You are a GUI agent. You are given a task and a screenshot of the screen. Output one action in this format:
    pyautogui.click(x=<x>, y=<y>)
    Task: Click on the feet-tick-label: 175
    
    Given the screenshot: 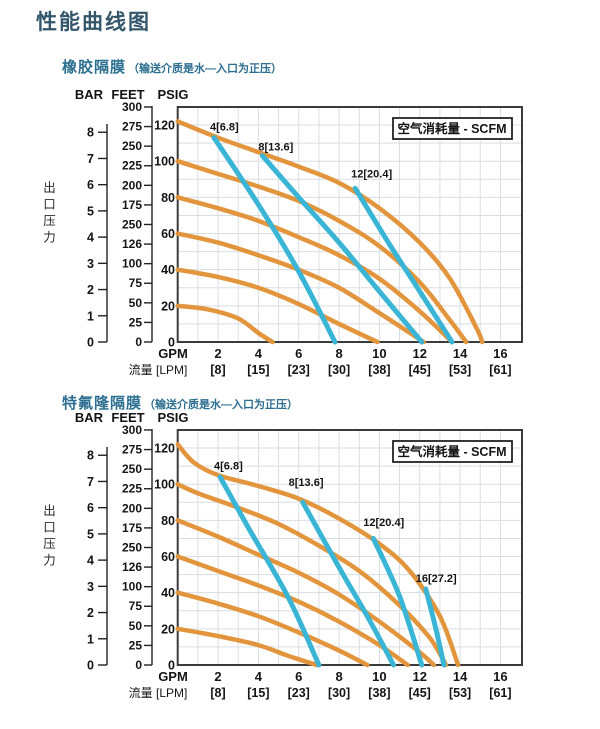 What is the action you would take?
    pyautogui.click(x=132, y=528)
    